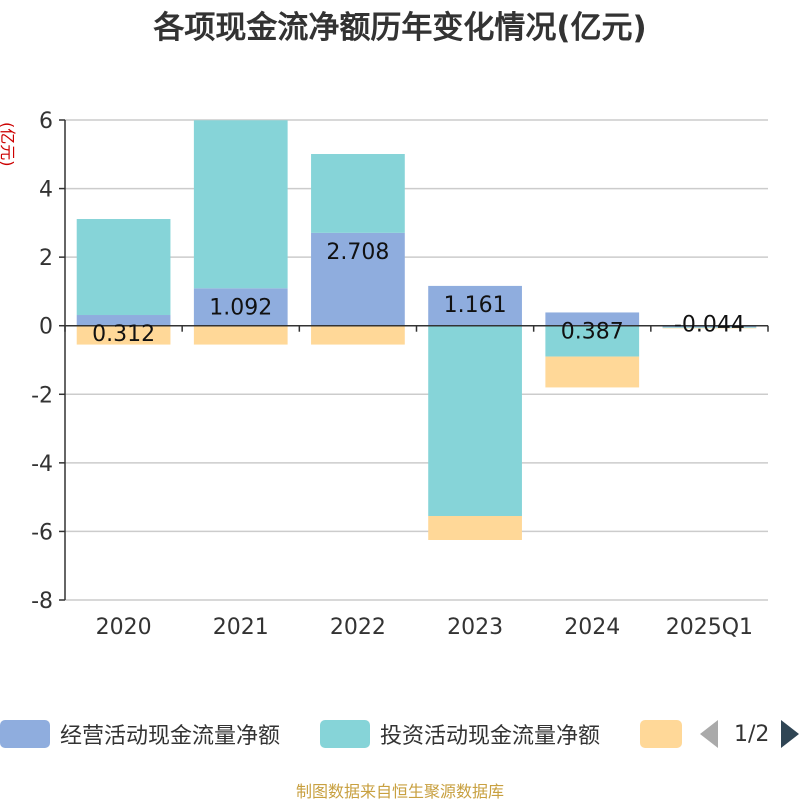 The image size is (800, 802). Describe the element at coordinates (345, 734) in the screenshot. I see `legend-swatch-investing` at that location.